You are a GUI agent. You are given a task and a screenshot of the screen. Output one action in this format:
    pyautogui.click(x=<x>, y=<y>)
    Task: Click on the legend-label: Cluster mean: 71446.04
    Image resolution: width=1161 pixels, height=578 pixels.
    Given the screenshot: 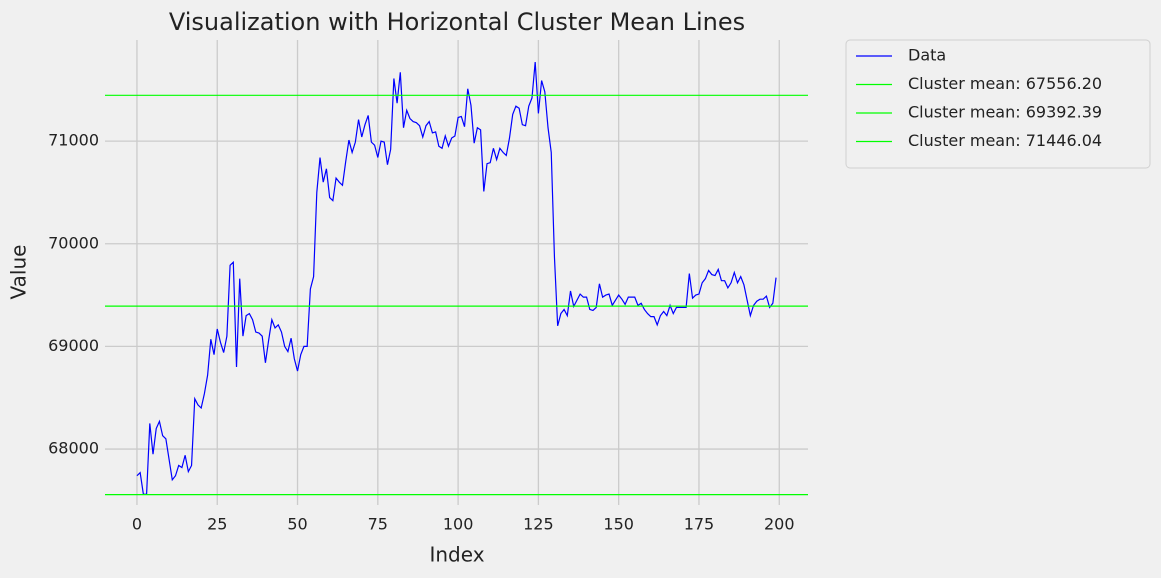 What is the action you would take?
    pyautogui.click(x=1005, y=140)
    